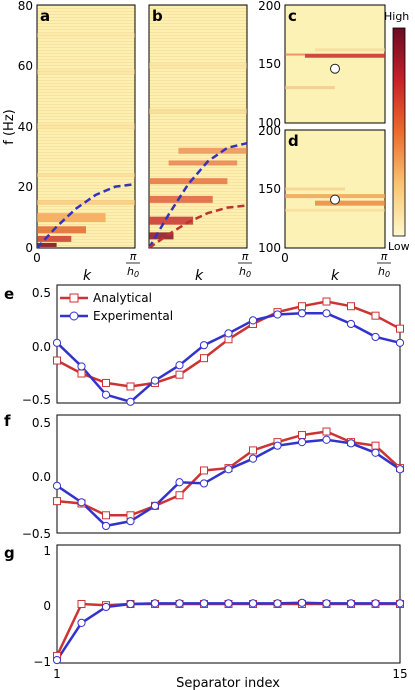 The height and width of the screenshot is (690, 415). I want to click on ytick-a-0: 0, so click(29, 248).